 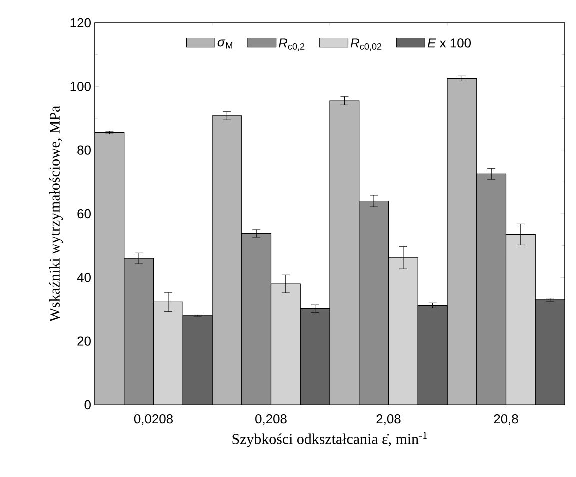 I want to click on y-tick-label: 100, so click(x=80, y=87).